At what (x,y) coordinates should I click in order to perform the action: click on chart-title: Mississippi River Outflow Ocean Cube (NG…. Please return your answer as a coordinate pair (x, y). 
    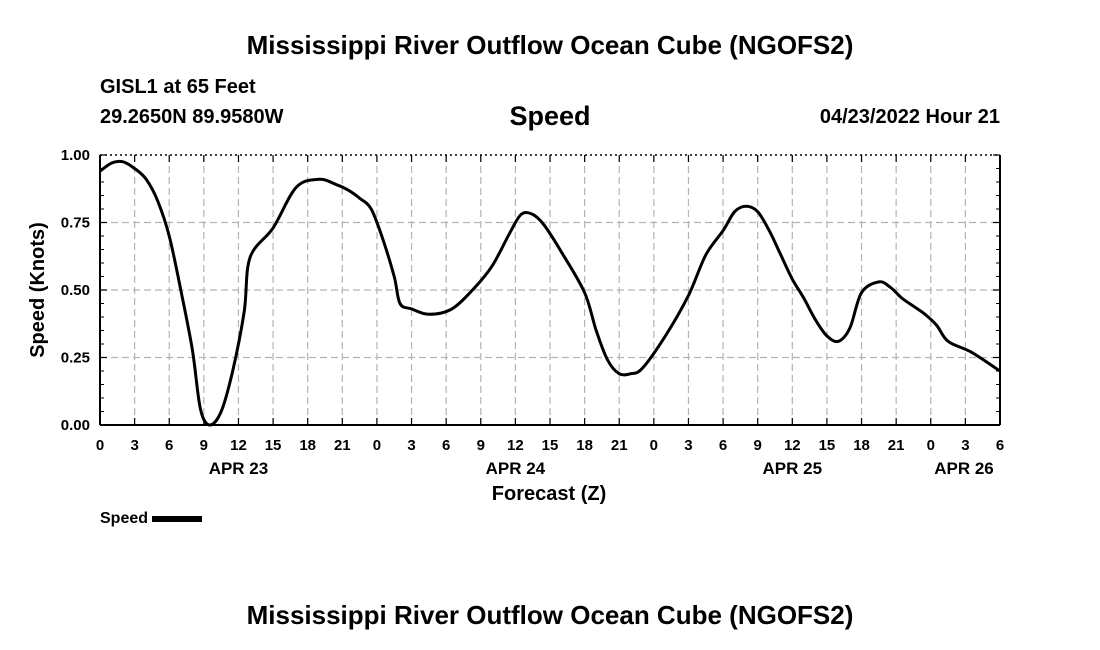
    Looking at the image, I should click on (550, 45).